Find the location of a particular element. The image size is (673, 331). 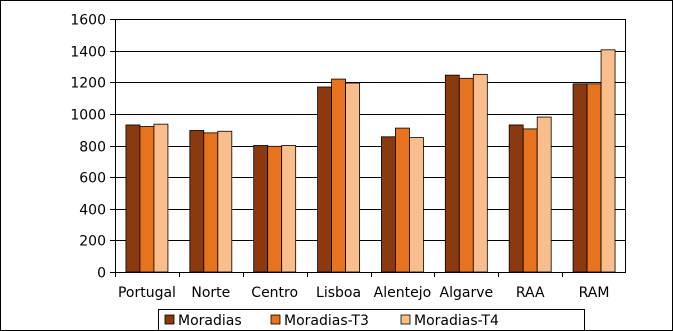

x-tick-label: RAM is located at coordinates (594, 293).